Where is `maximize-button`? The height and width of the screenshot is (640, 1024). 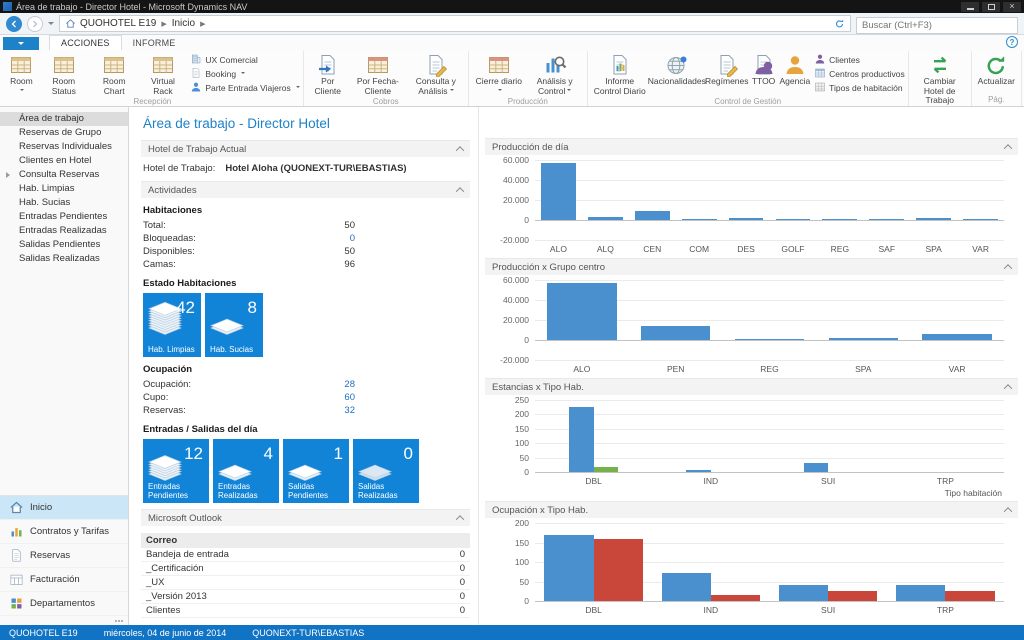 maximize-button is located at coordinates (991, 6).